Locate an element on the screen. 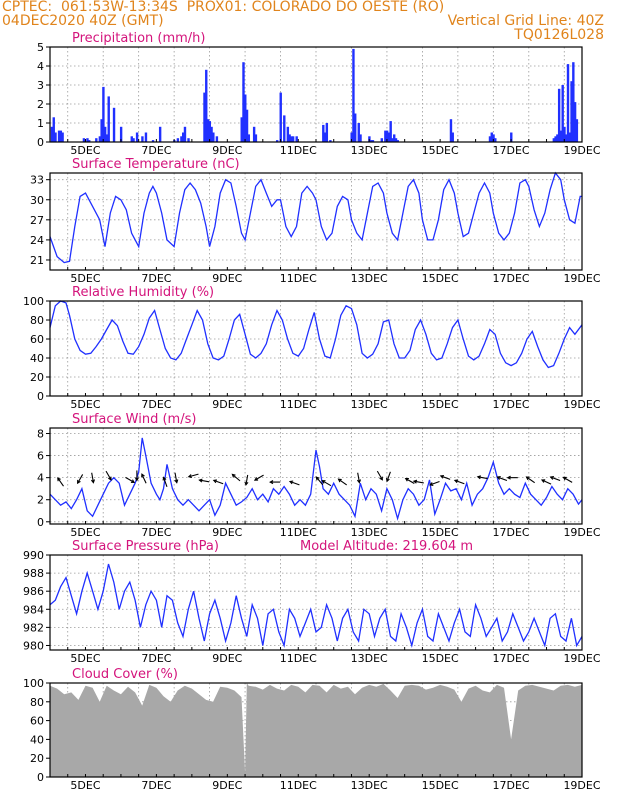  surface-pressure-grid is located at coordinates (316, 602).